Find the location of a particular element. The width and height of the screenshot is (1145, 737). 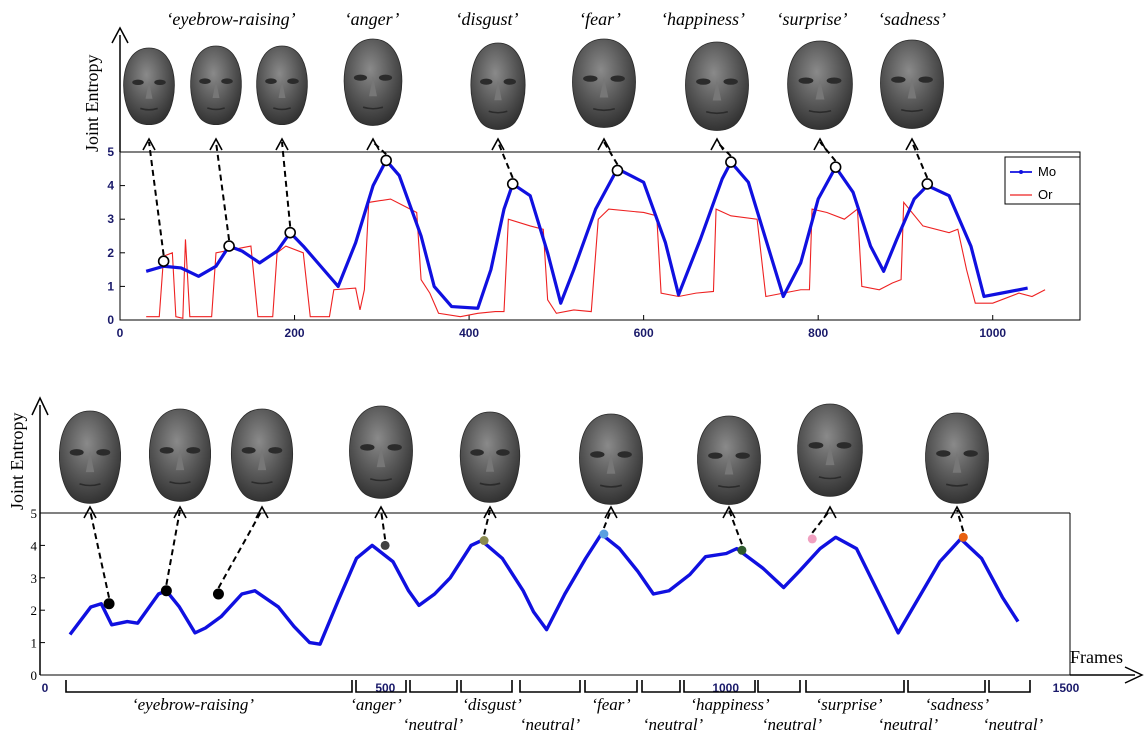

bottom-y-arrowhead is located at coordinates (40, 406).